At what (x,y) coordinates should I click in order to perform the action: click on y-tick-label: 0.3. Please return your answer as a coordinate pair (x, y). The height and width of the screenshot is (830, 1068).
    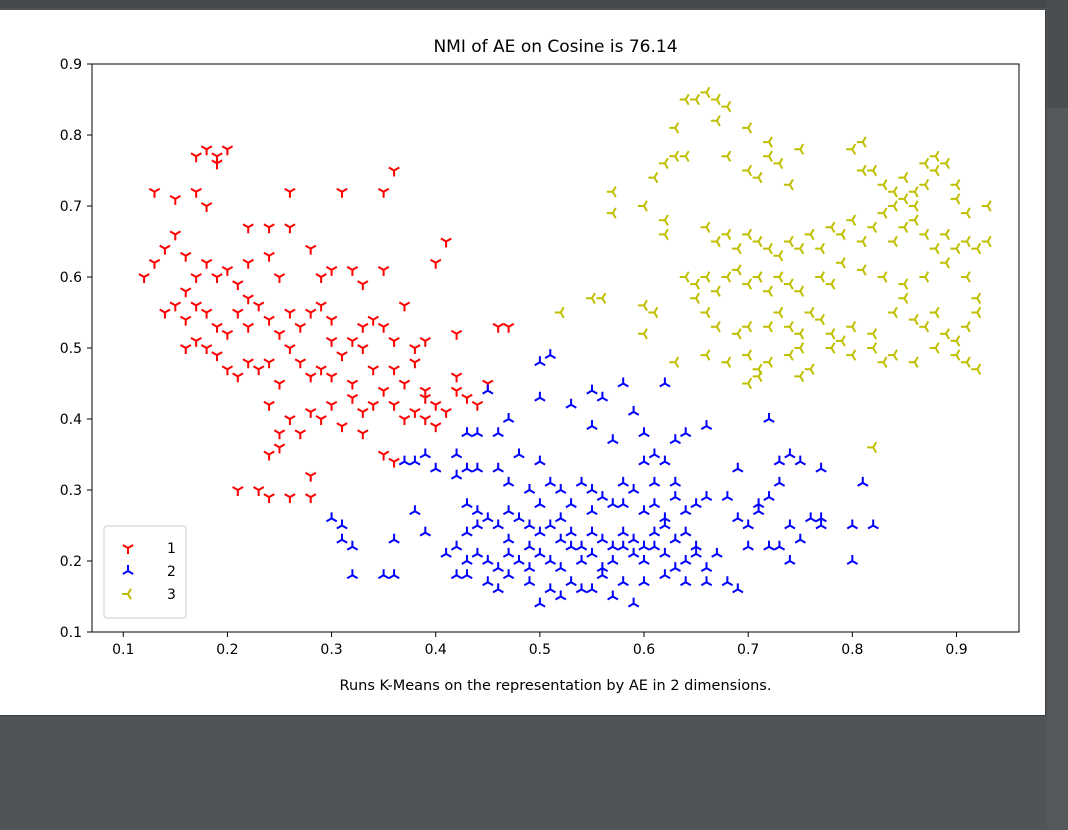
    Looking at the image, I should click on (71, 491).